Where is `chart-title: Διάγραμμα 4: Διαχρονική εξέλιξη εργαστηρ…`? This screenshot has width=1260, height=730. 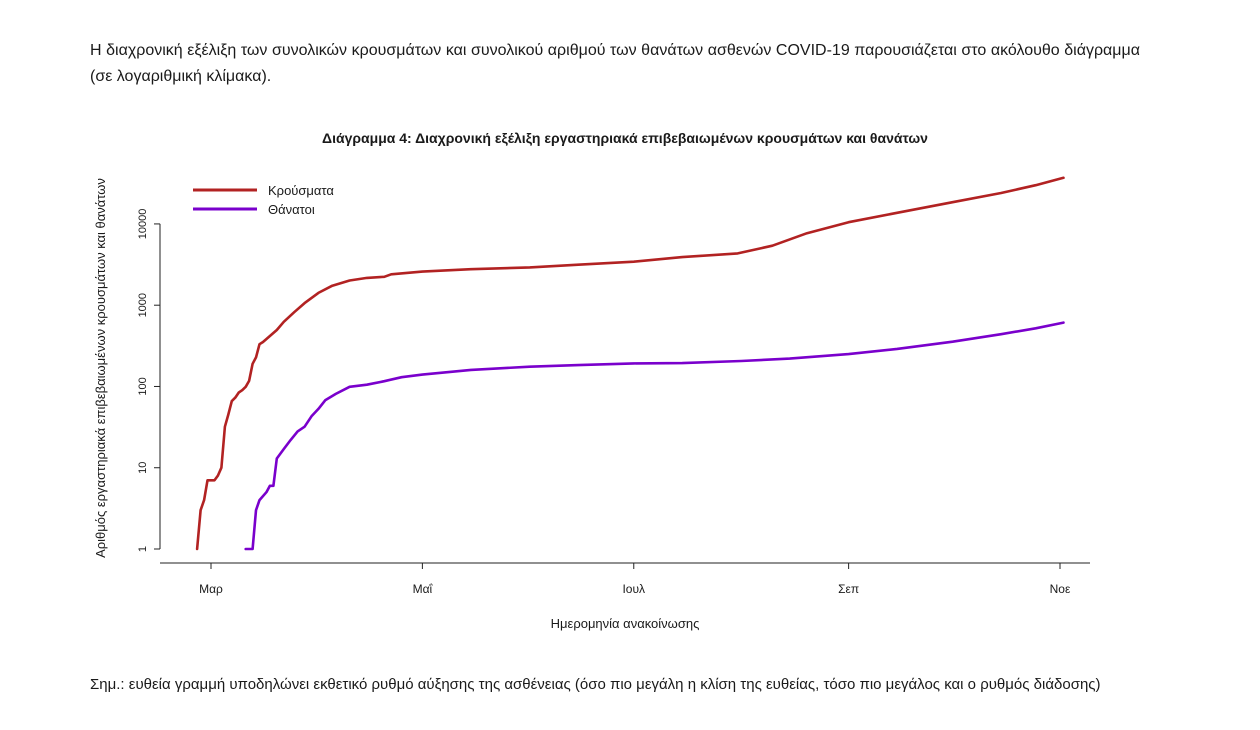
chart-title: Διάγραμμα 4: Διαχρονική εξέλιξη εργαστηρ… is located at coordinates (625, 138).